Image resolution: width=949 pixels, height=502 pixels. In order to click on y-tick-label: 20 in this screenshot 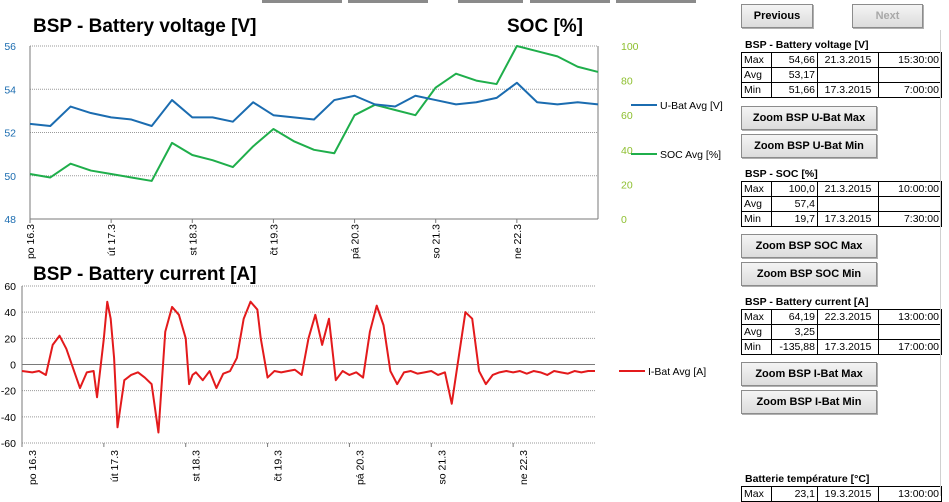, I will do `click(10, 339)`.